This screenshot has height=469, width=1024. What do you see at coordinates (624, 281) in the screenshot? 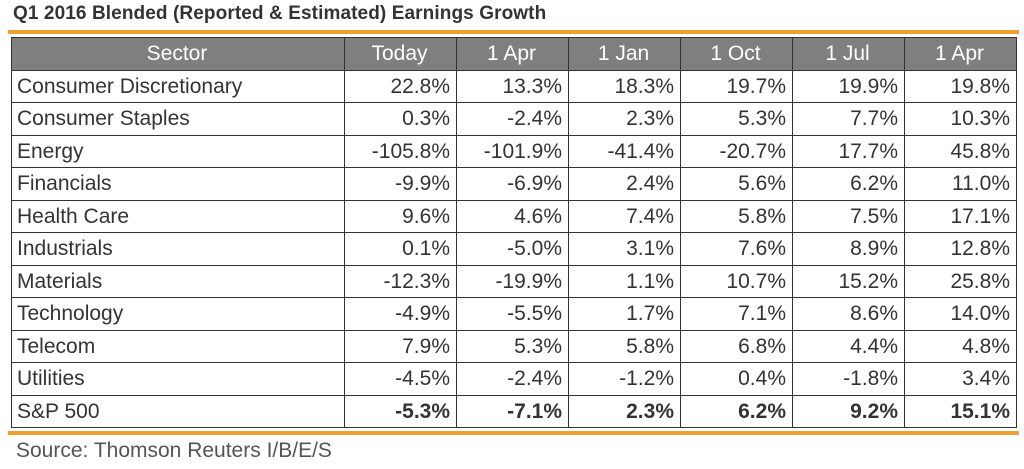
I see `value-cell: 1.1%` at bounding box center [624, 281].